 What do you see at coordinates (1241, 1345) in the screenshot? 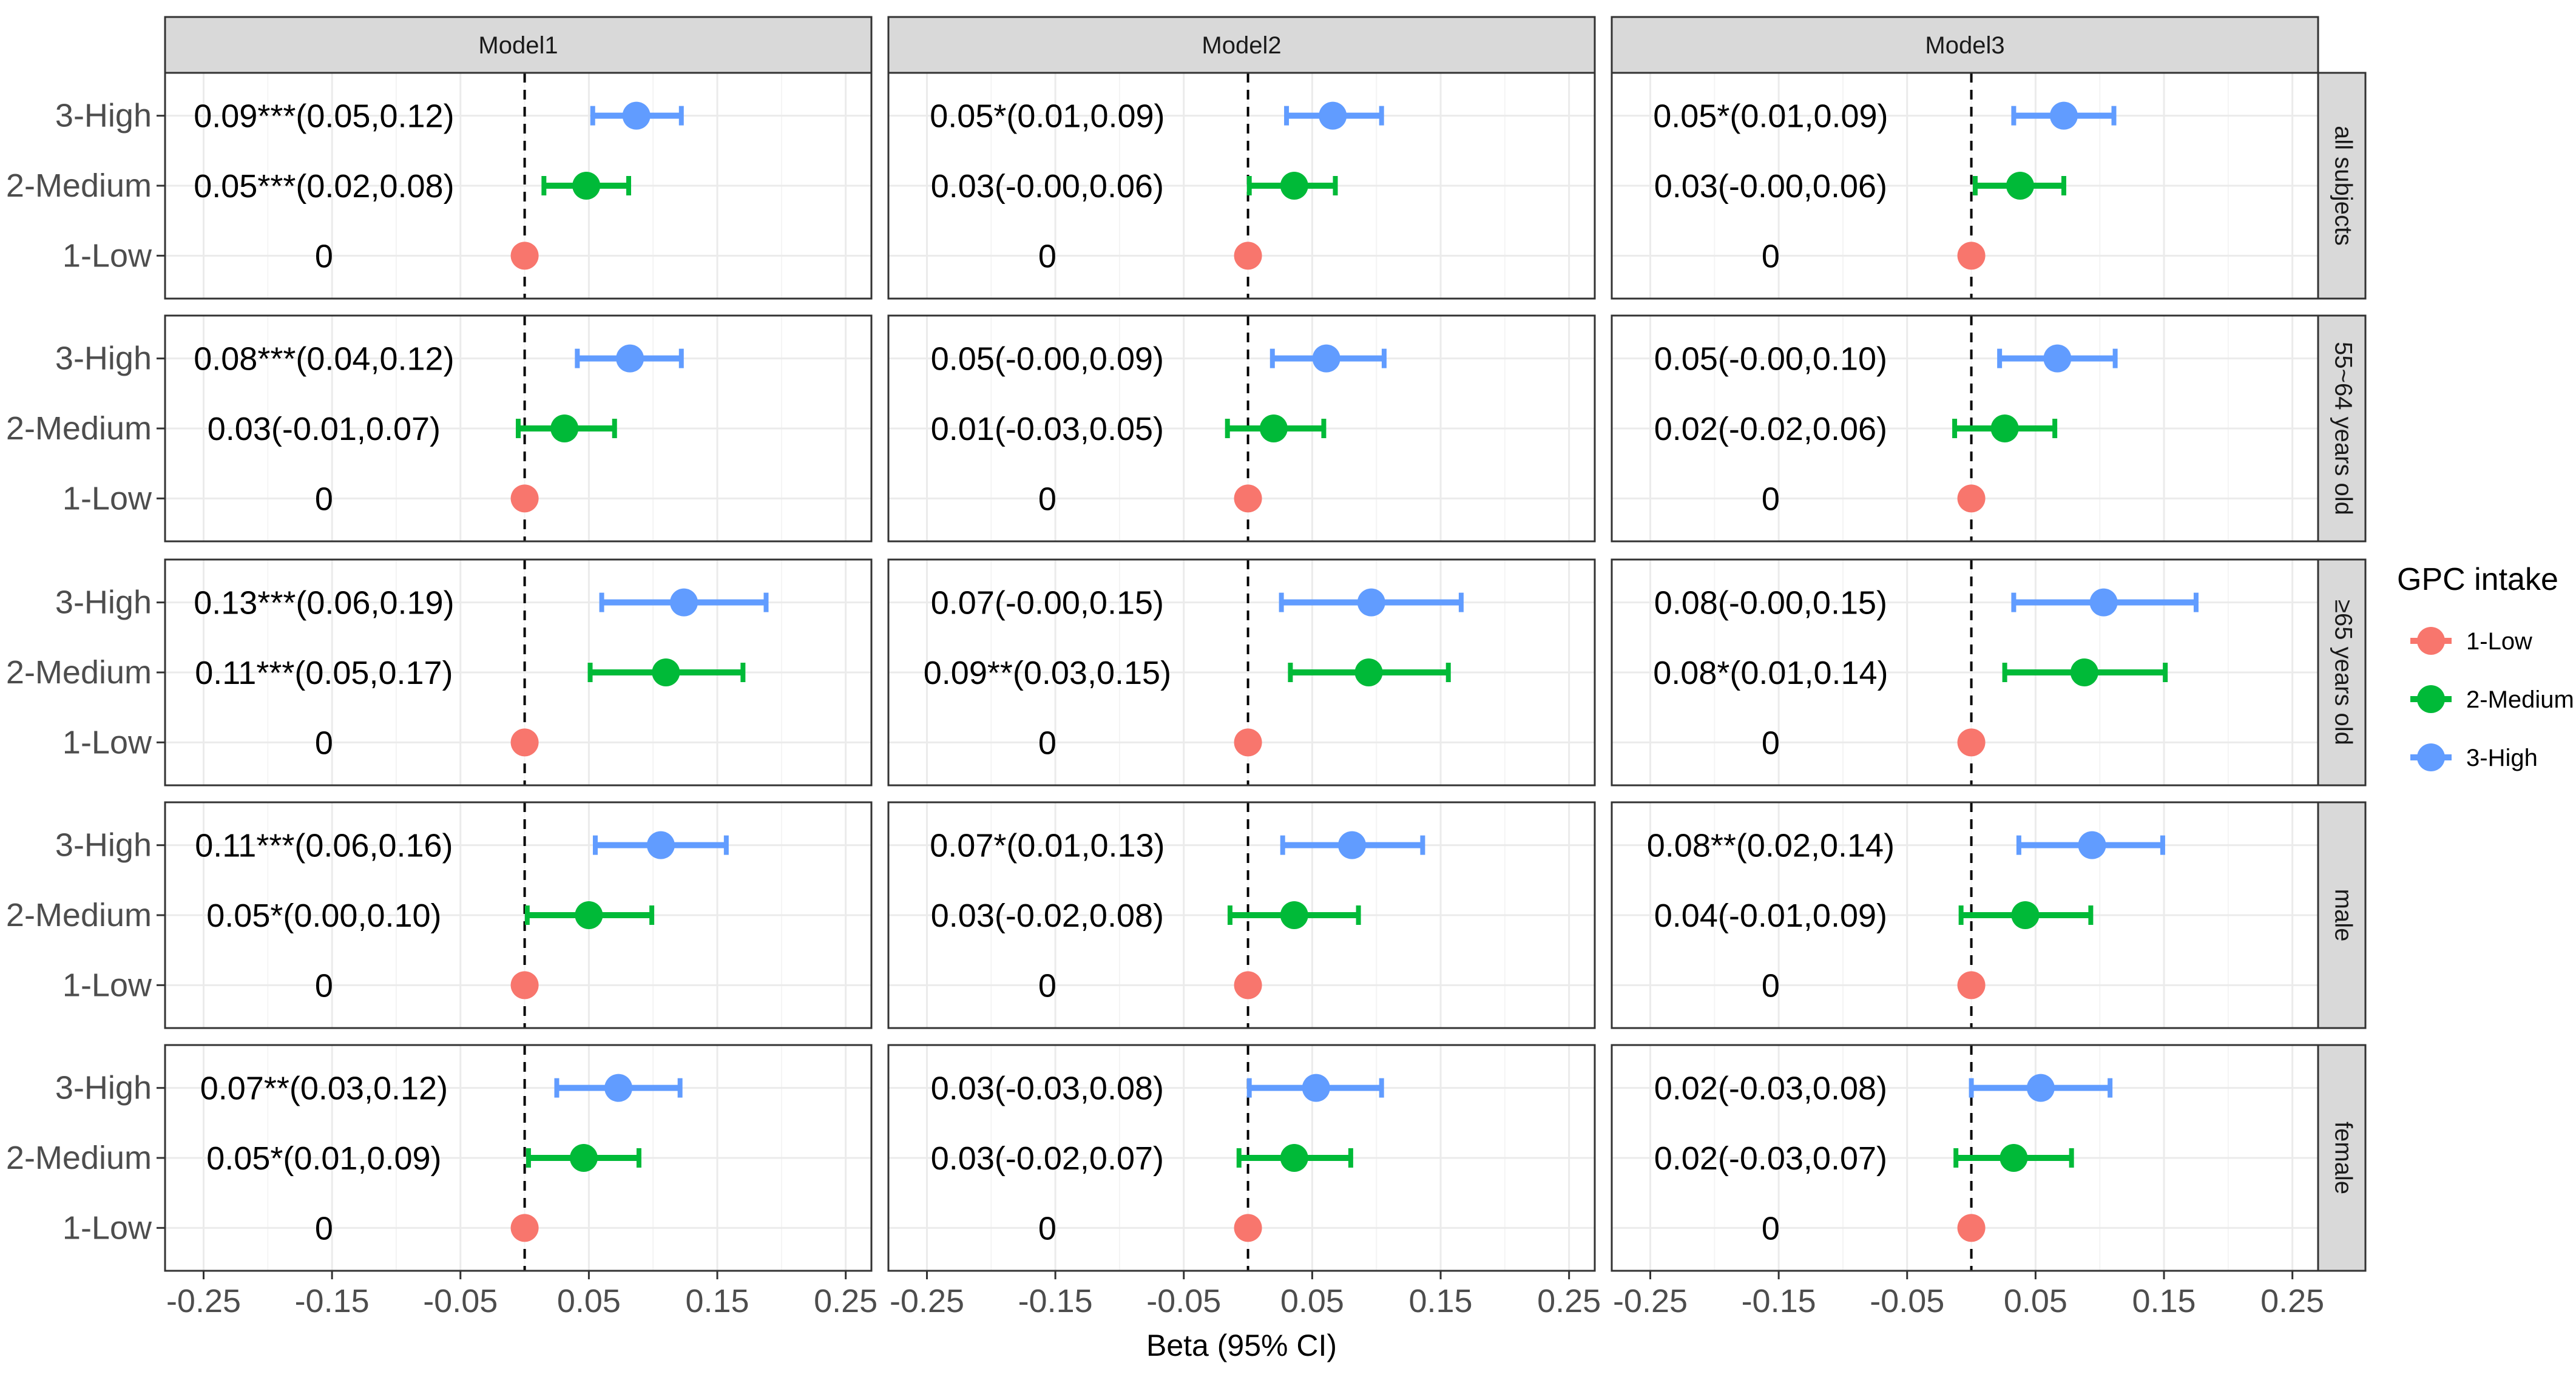
I see `x-axis-title: Beta (95% CI)` at bounding box center [1241, 1345].